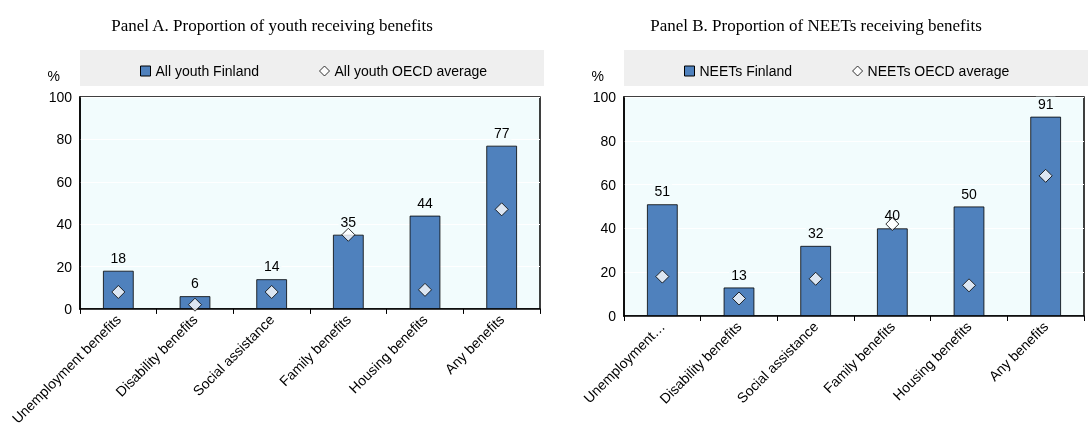 This screenshot has width=1089, height=428. I want to click on chart-title: Panel A. Proportion of youth receiving benefits, so click(272, 25).